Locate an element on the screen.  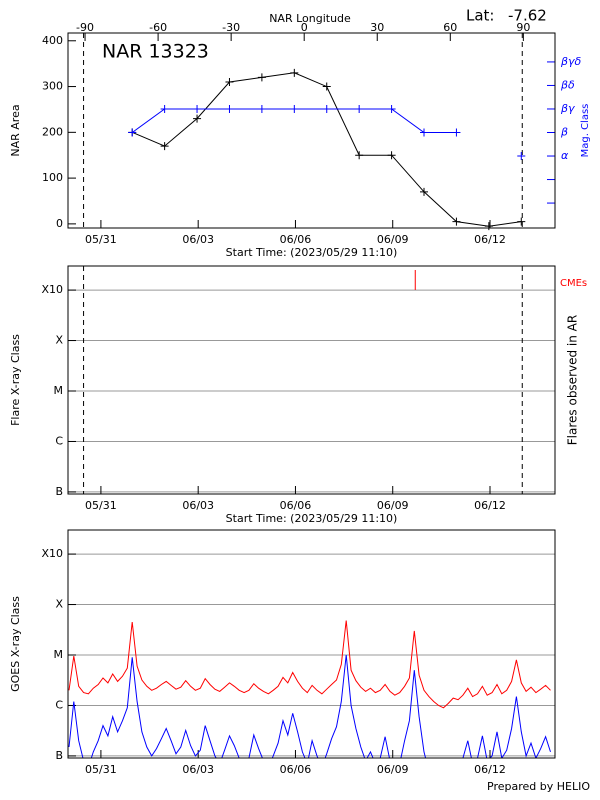
latitude-label: Lat: is located at coordinates (480, 16).